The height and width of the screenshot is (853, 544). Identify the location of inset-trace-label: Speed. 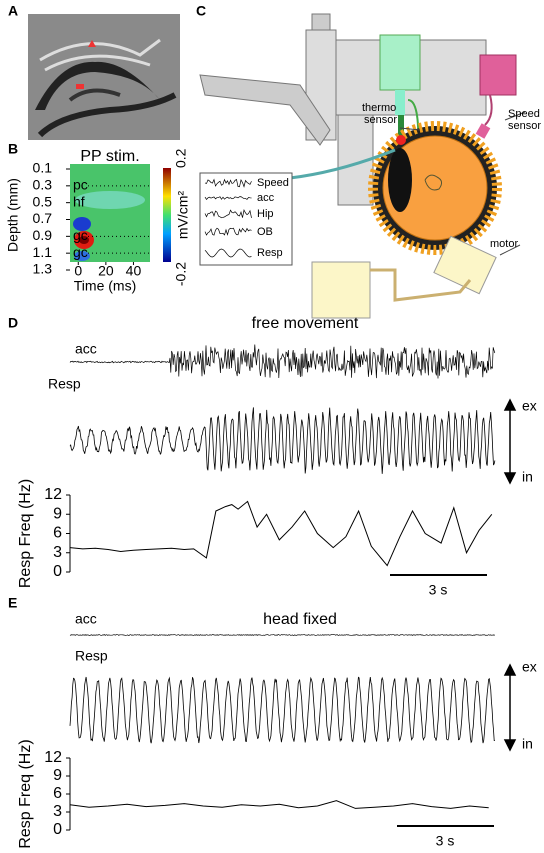
(273, 183).